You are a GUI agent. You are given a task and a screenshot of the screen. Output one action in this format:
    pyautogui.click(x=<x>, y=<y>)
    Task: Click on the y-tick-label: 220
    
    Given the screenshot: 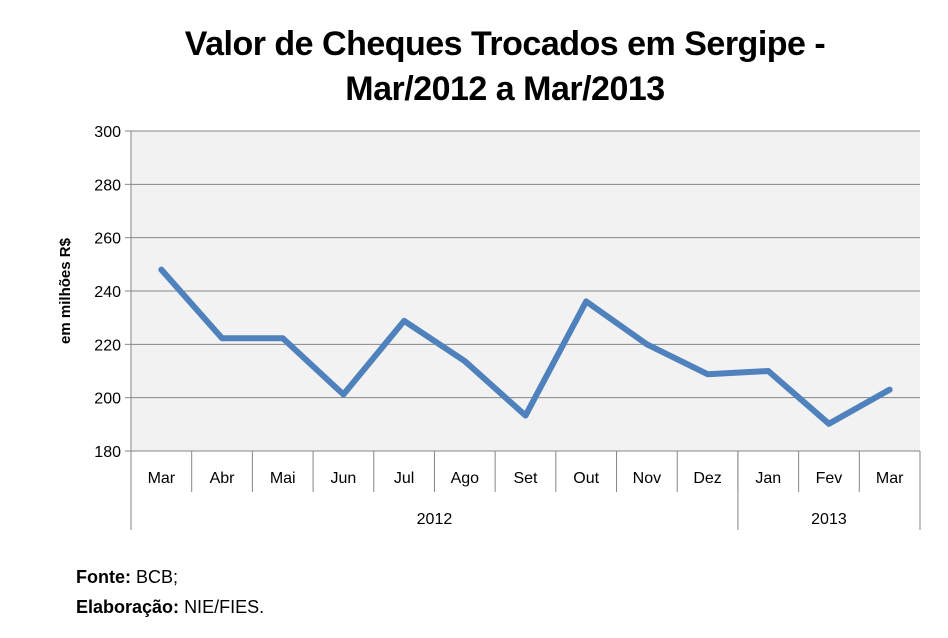 What is the action you would take?
    pyautogui.click(x=107, y=345)
    